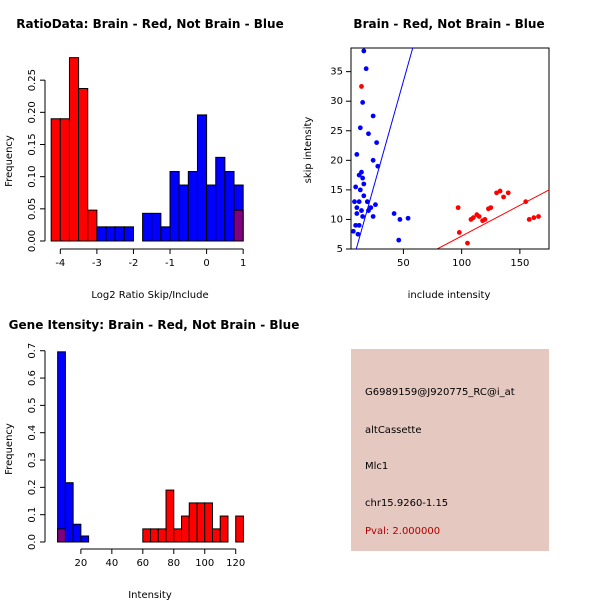 This screenshot has height=600, width=600. Describe the element at coordinates (403, 263) in the screenshot. I see `scatter-x-tick-label: 50` at that location.